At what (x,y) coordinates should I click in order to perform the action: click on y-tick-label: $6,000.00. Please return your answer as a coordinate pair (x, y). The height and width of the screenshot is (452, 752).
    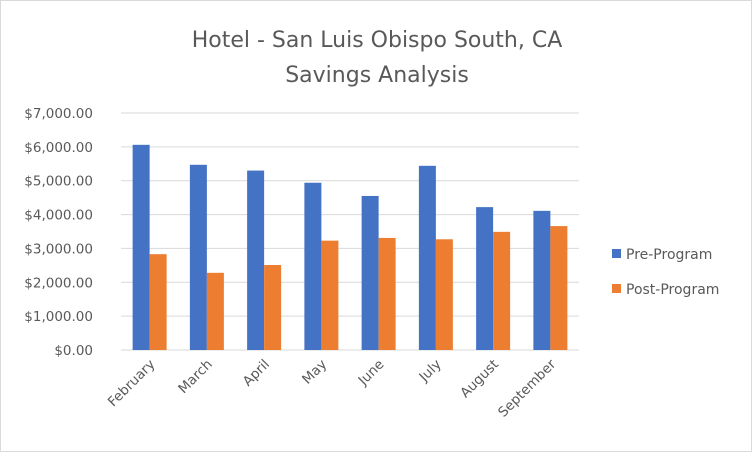
    Looking at the image, I should click on (58, 148).